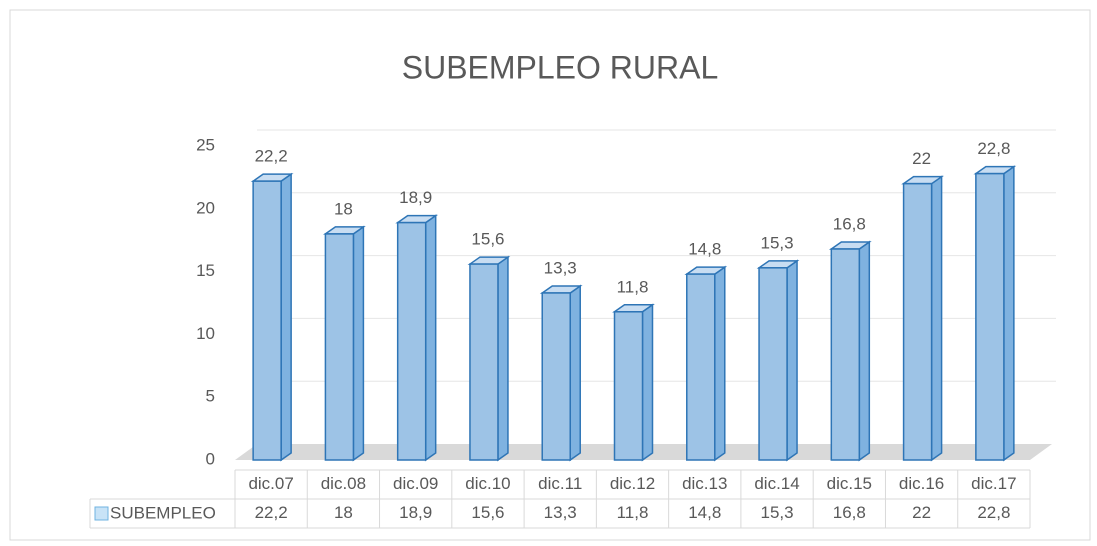 The image size is (1097, 546). Describe the element at coordinates (271, 512) in the screenshot. I see `table-value: 22,2` at that location.